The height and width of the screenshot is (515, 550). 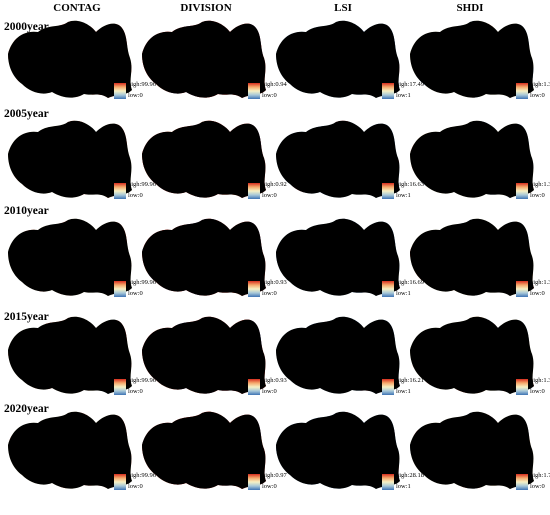 What do you see at coordinates (403, 382) in the screenshot?
I see `legend: value high:16.21 low:1` at bounding box center [403, 382].